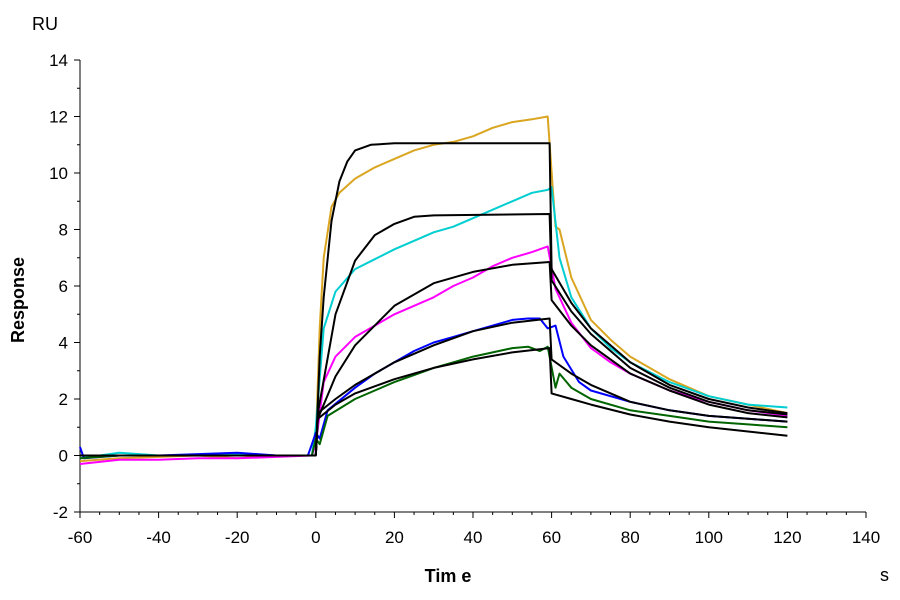  What do you see at coordinates (551, 537) in the screenshot?
I see `x-tick-label: 60` at bounding box center [551, 537].